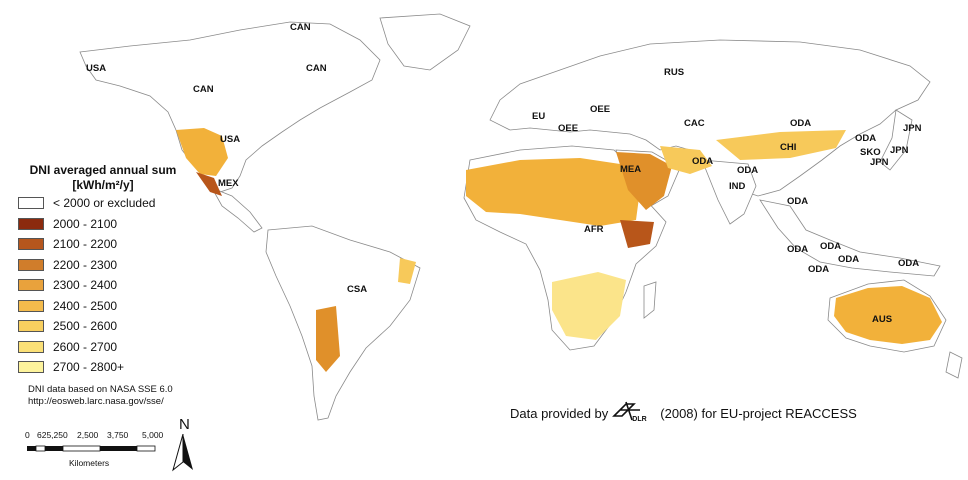 The image size is (968, 480). Describe the element at coordinates (103, 170) in the screenshot. I see `legend-title-line1: DNI averaged annual sum` at that location.